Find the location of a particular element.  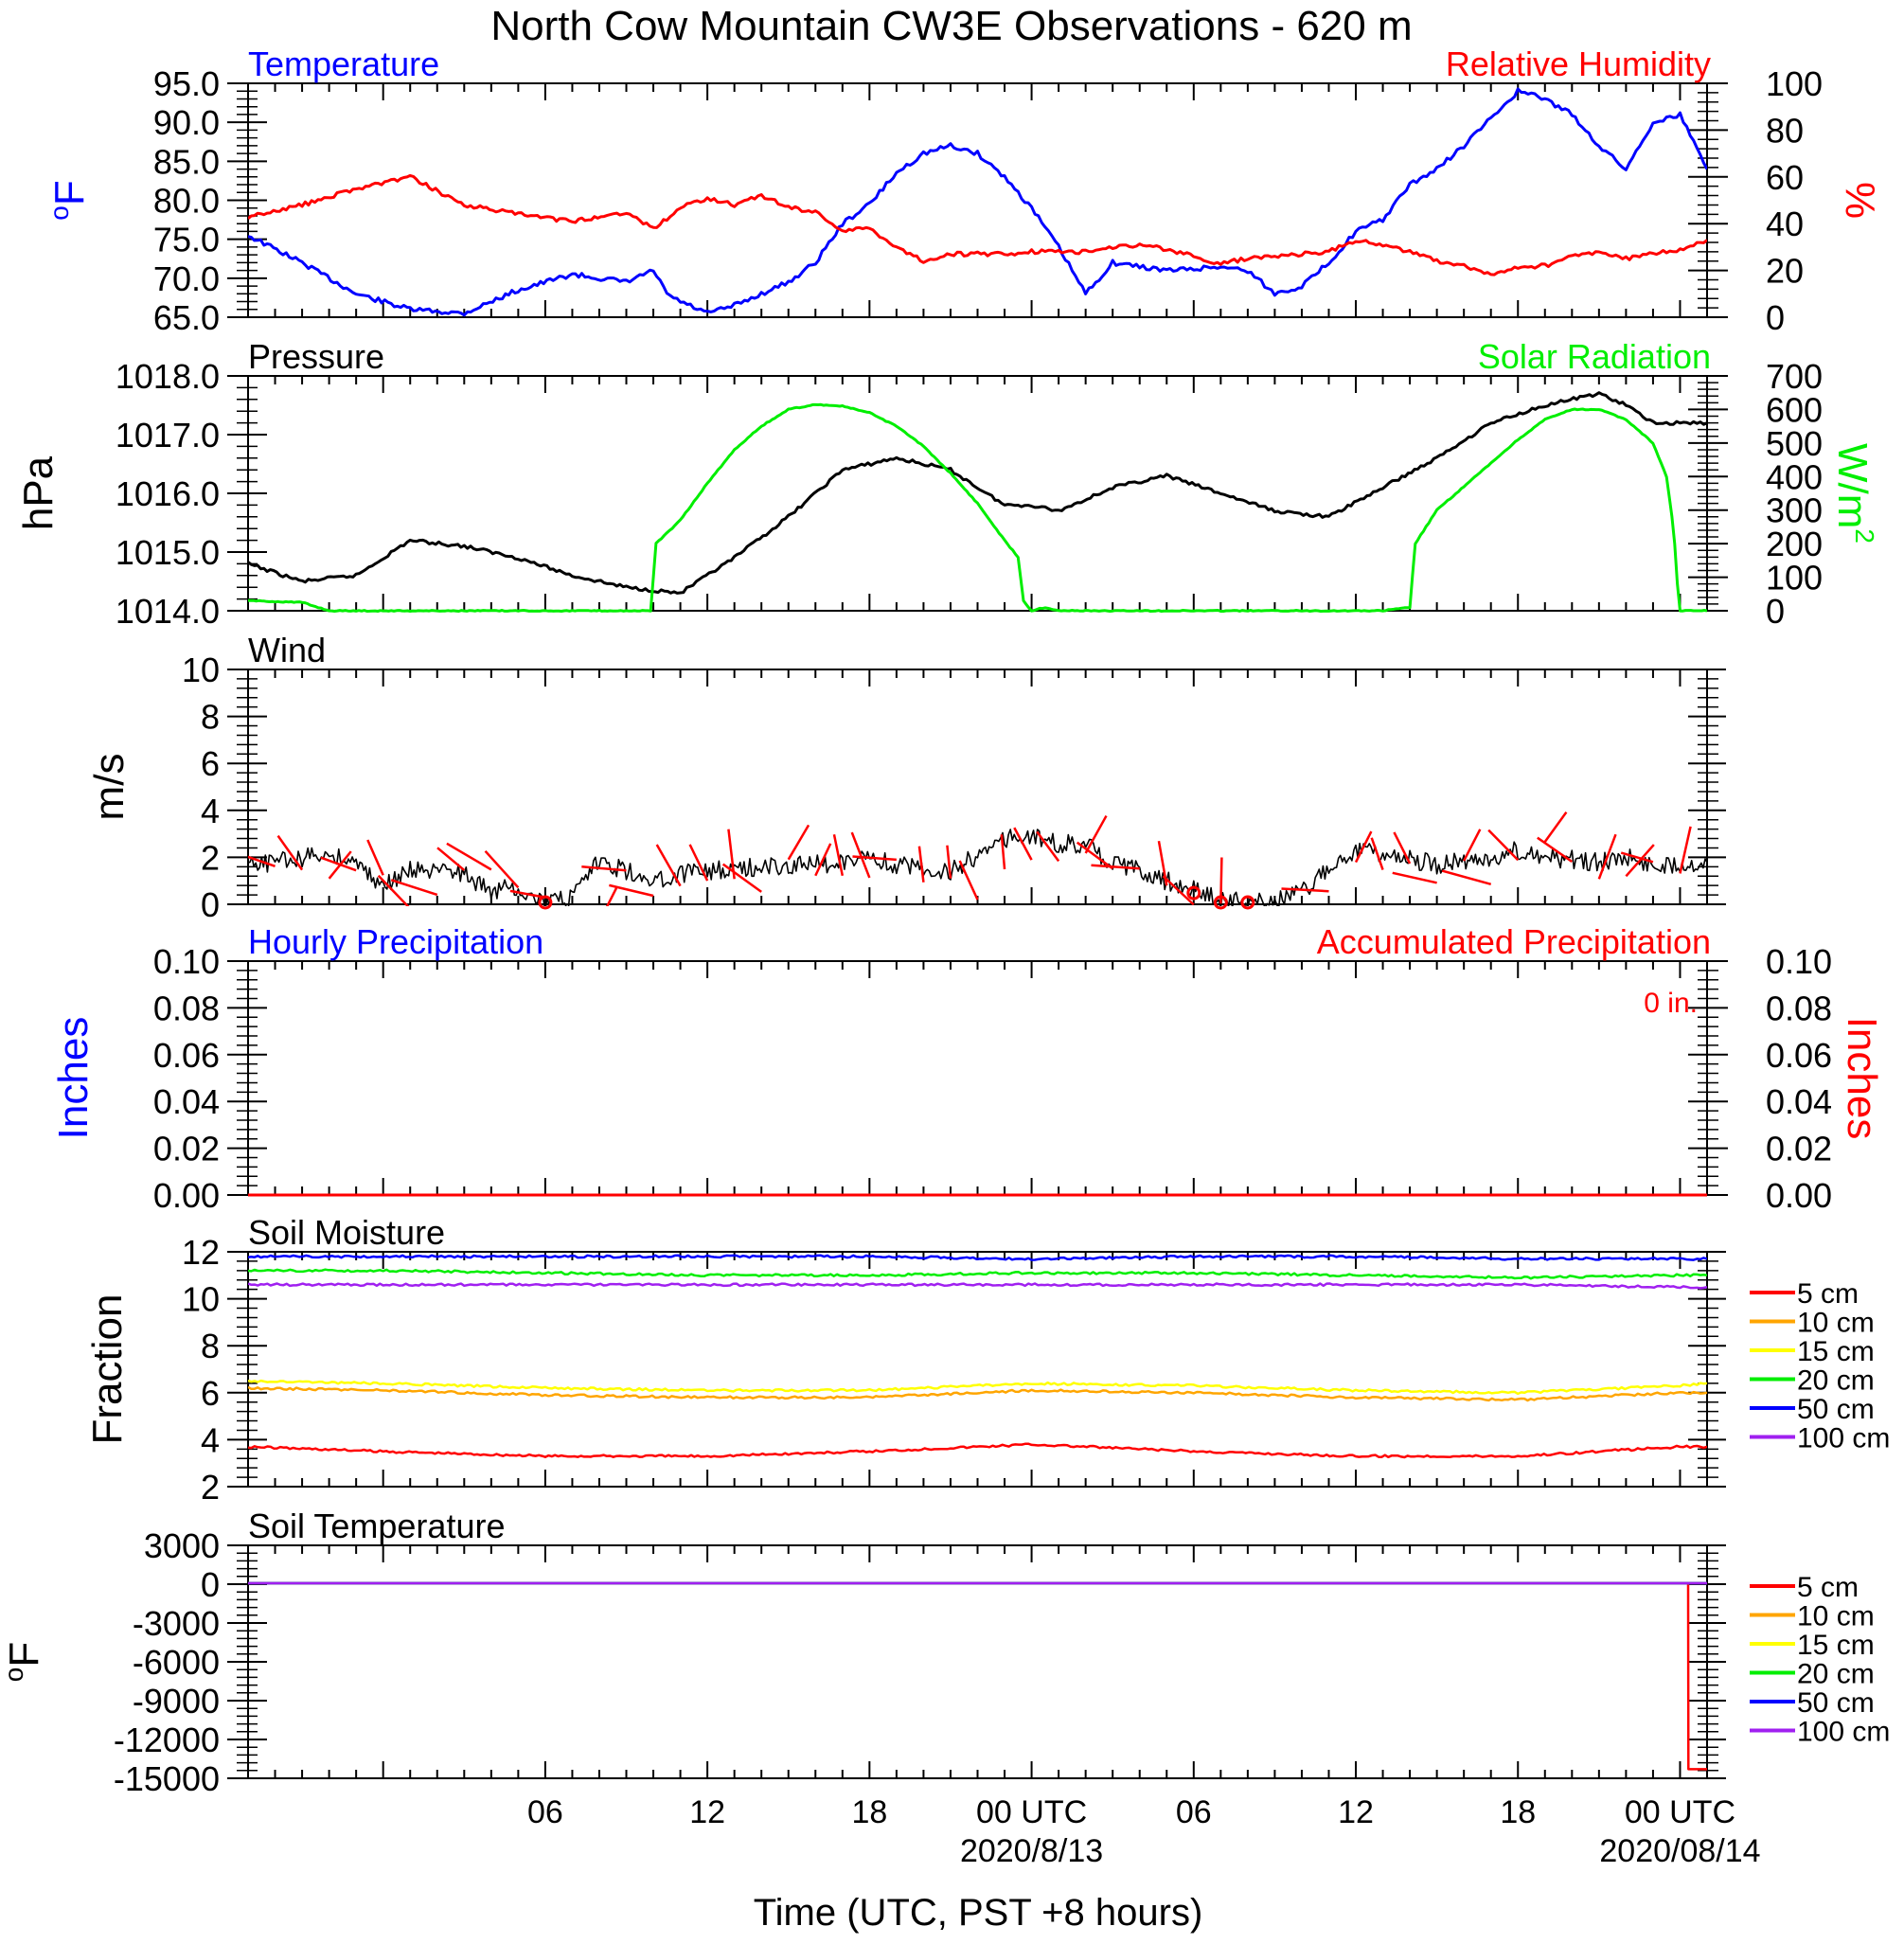

left-tick-label: 80.0 is located at coordinates (186, 202).